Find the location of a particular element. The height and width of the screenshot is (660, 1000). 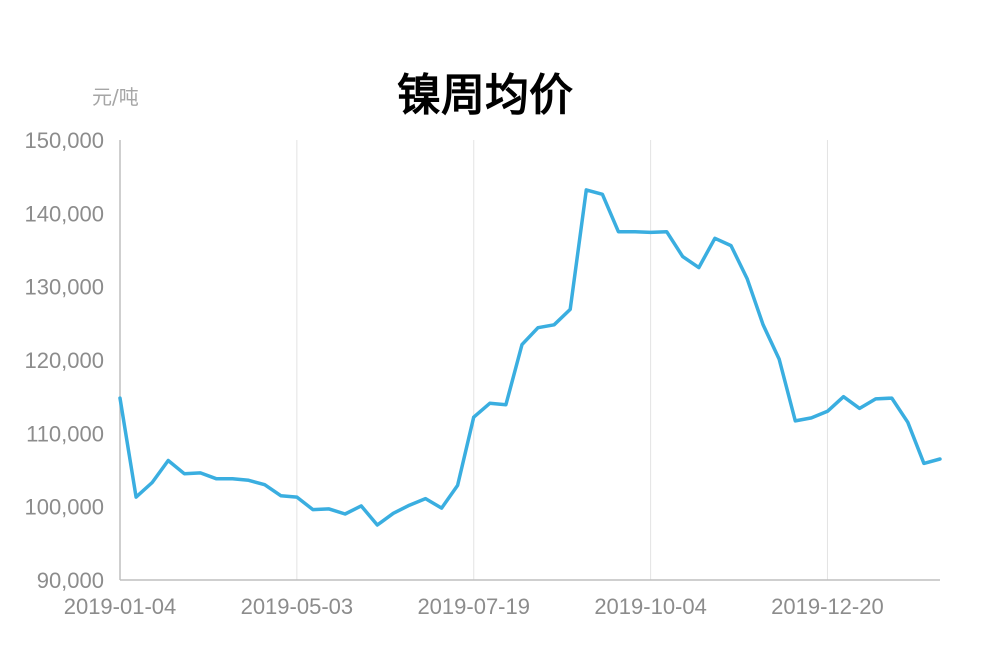

y-tick-label: 90,000 is located at coordinates (70, 580).